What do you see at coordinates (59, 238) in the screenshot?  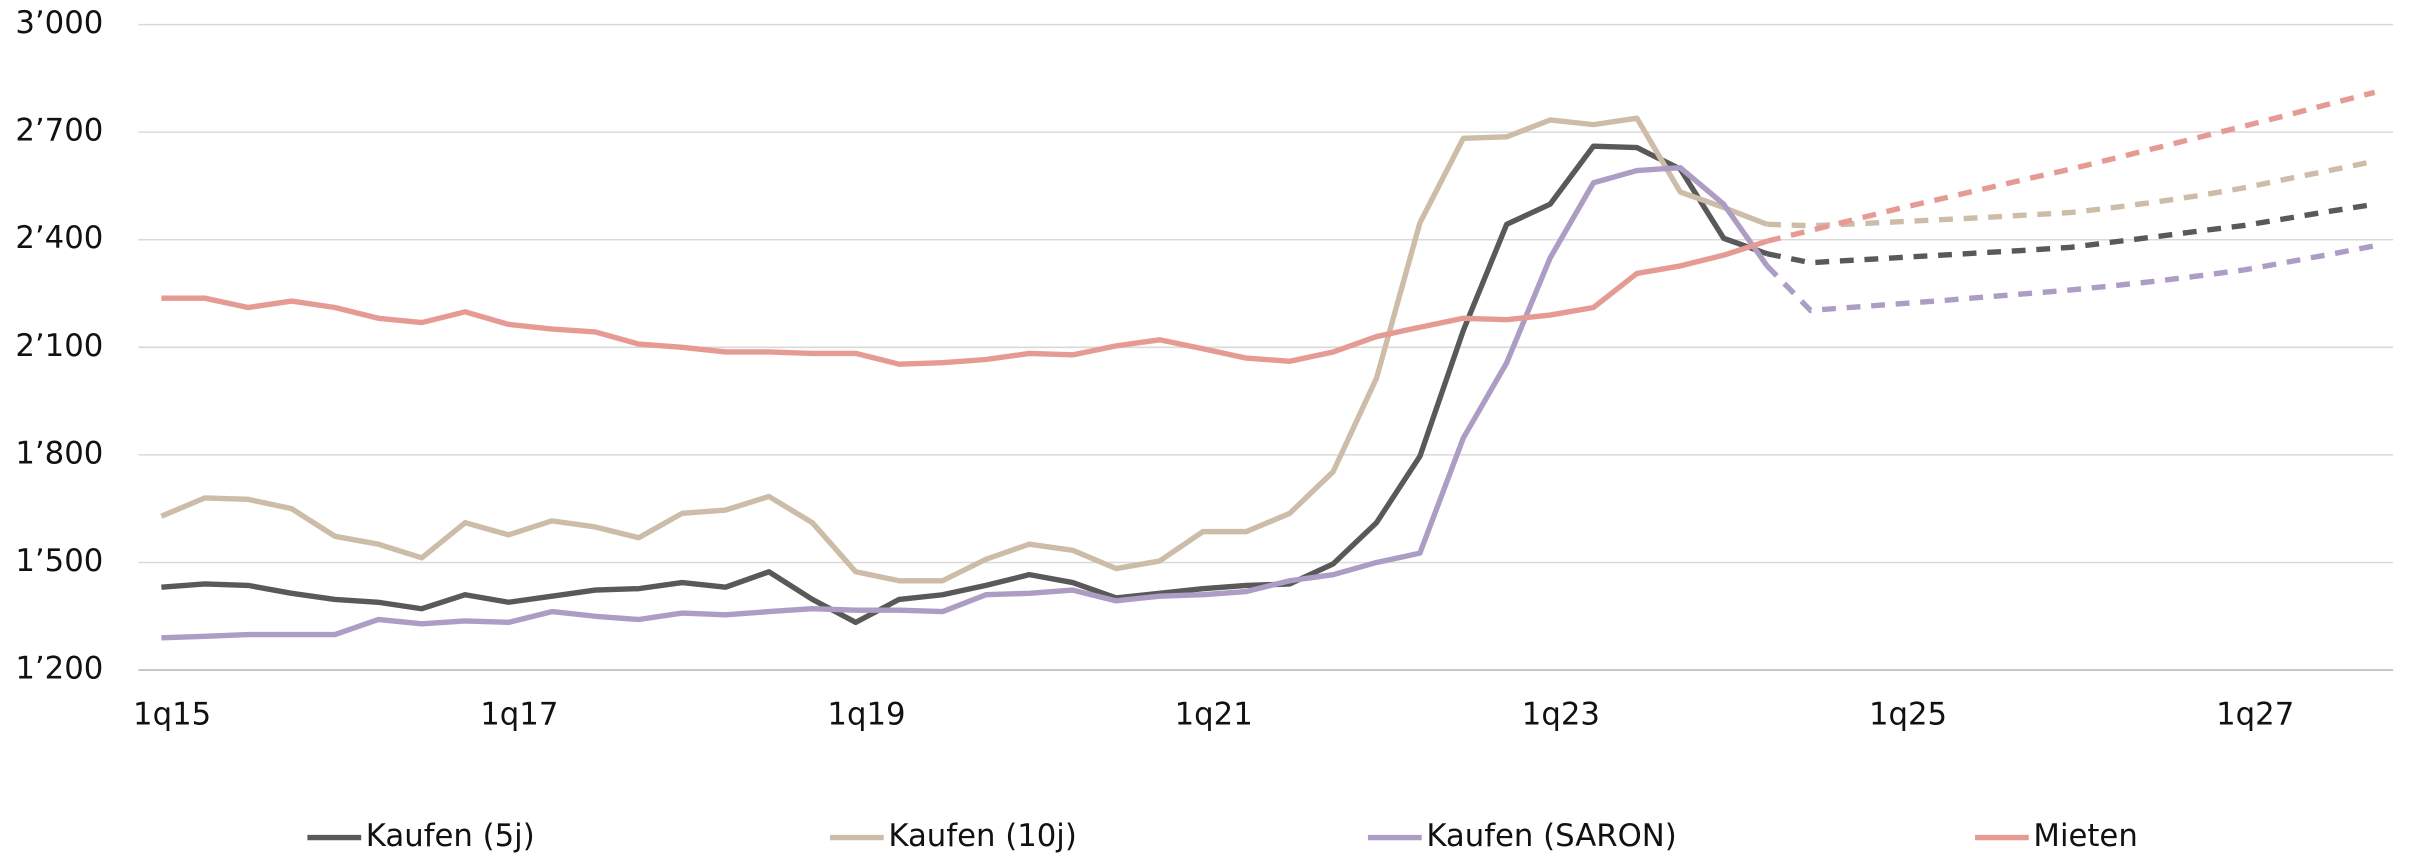 I see `y-tick-label: 2’400` at bounding box center [59, 238].